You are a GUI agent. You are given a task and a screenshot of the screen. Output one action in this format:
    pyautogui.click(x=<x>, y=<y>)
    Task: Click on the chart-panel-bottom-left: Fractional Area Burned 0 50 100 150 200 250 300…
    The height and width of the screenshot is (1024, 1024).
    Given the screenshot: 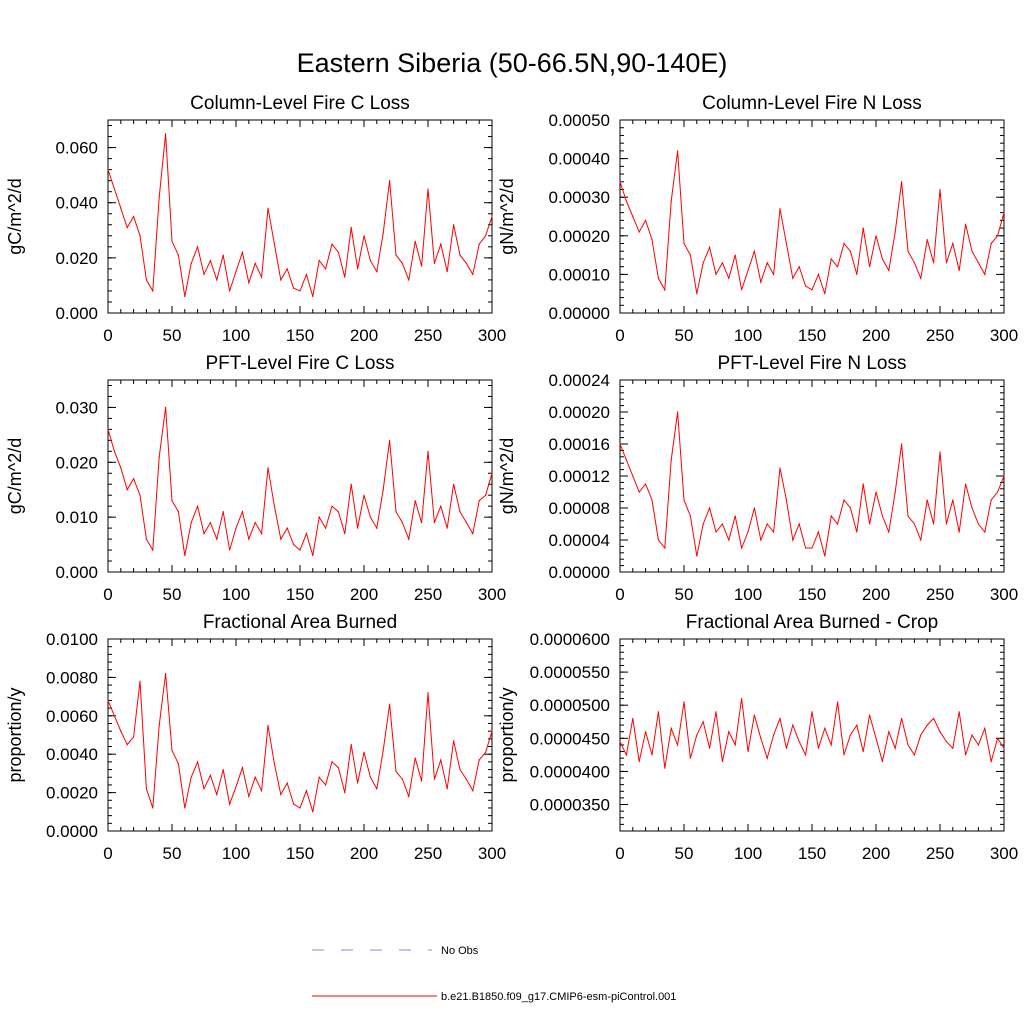 What is the action you would take?
    pyautogui.click(x=255, y=737)
    